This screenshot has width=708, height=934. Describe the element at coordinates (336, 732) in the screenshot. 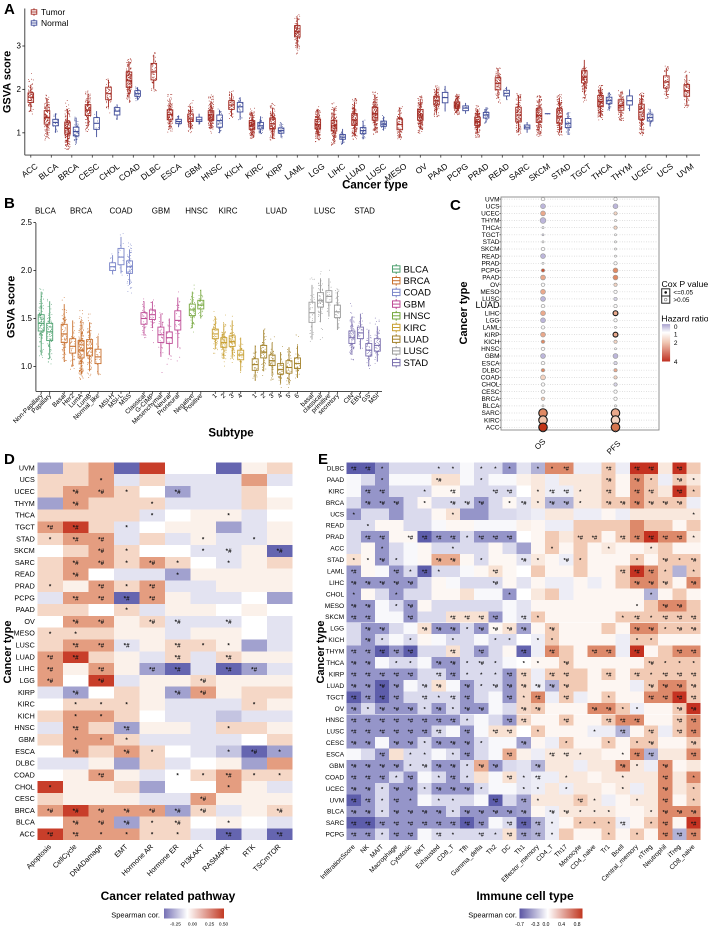

I see `svg-text: LUSC` at that location.